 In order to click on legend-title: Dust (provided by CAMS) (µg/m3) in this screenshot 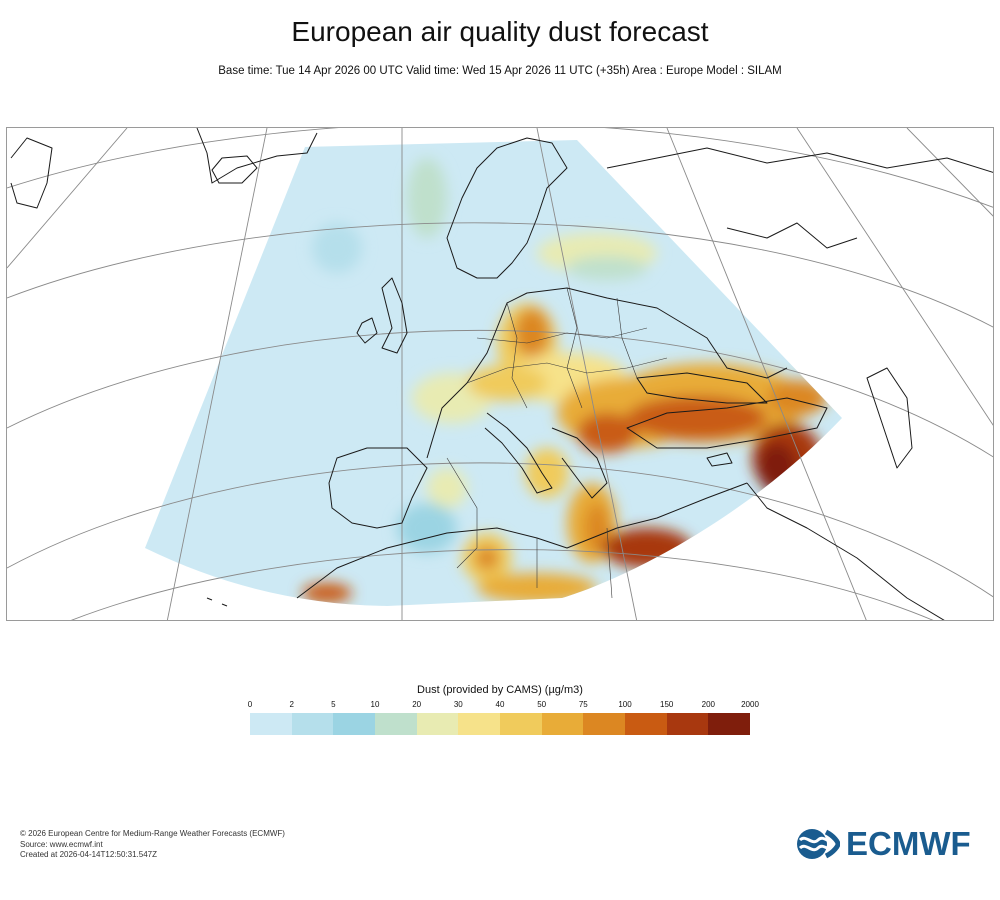, I will do `click(500, 690)`.